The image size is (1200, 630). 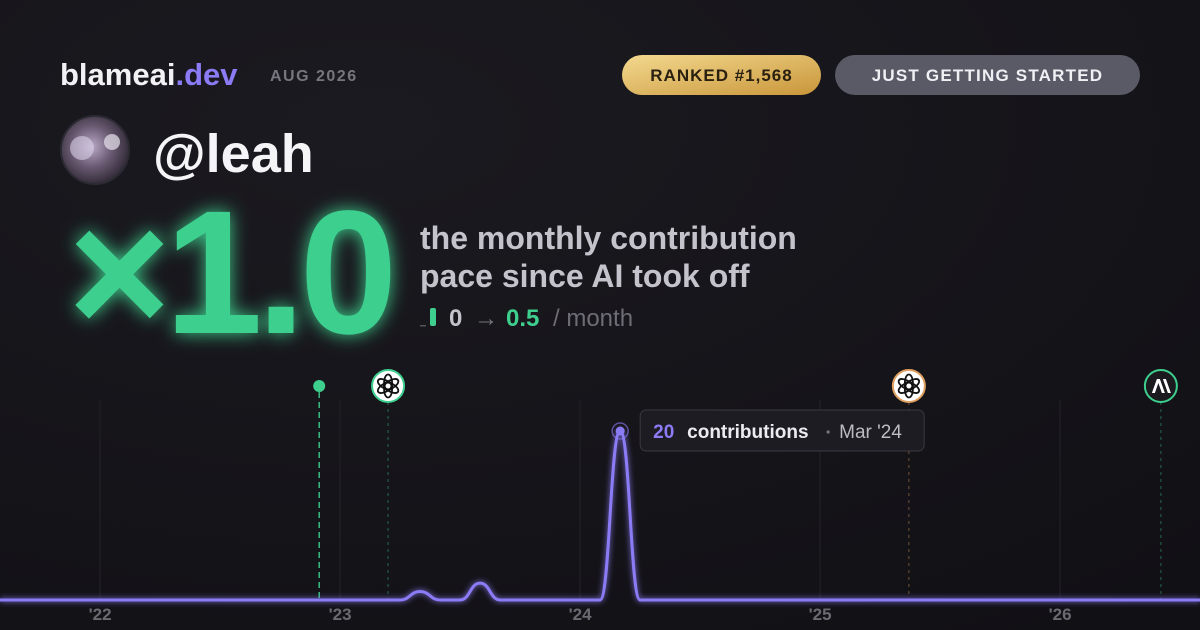 What do you see at coordinates (522, 318) in the screenshot?
I see `pace-to: 0.5` at bounding box center [522, 318].